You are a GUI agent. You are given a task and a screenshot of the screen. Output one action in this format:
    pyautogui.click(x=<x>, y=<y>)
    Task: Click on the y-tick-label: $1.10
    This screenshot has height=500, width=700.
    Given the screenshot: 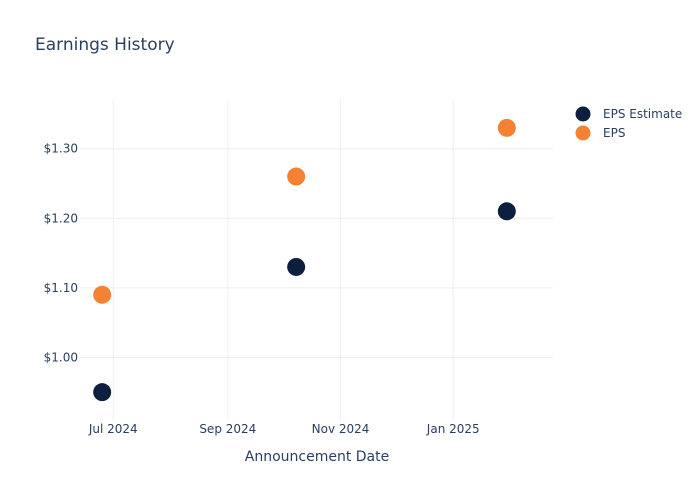 What is the action you would take?
    pyautogui.click(x=61, y=288)
    